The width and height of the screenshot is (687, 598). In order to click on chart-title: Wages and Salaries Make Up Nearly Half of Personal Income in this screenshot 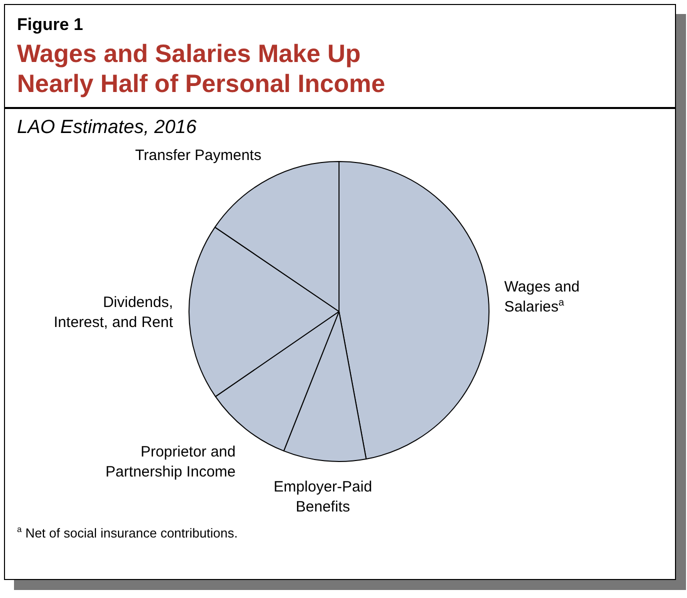, I will do `click(201, 69)`.